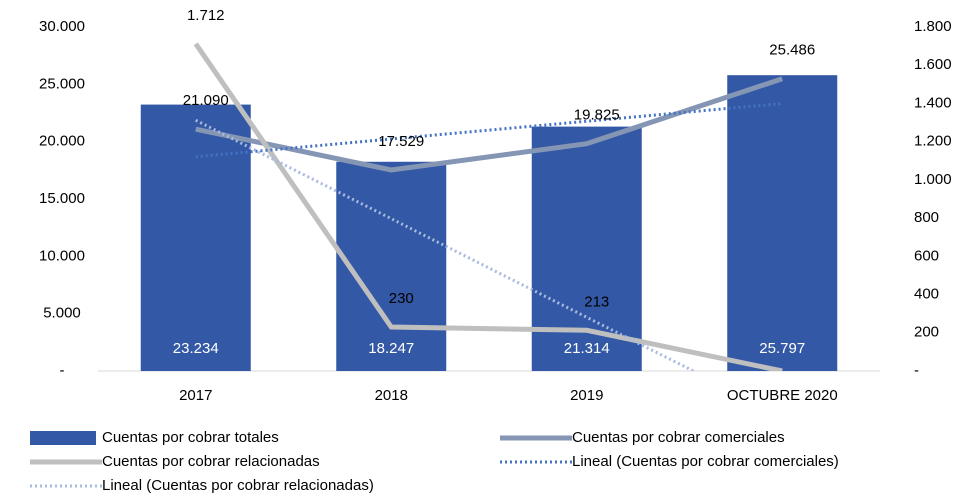  What do you see at coordinates (792, 50) in the screenshot?
I see `line-label: 25.486` at bounding box center [792, 50].